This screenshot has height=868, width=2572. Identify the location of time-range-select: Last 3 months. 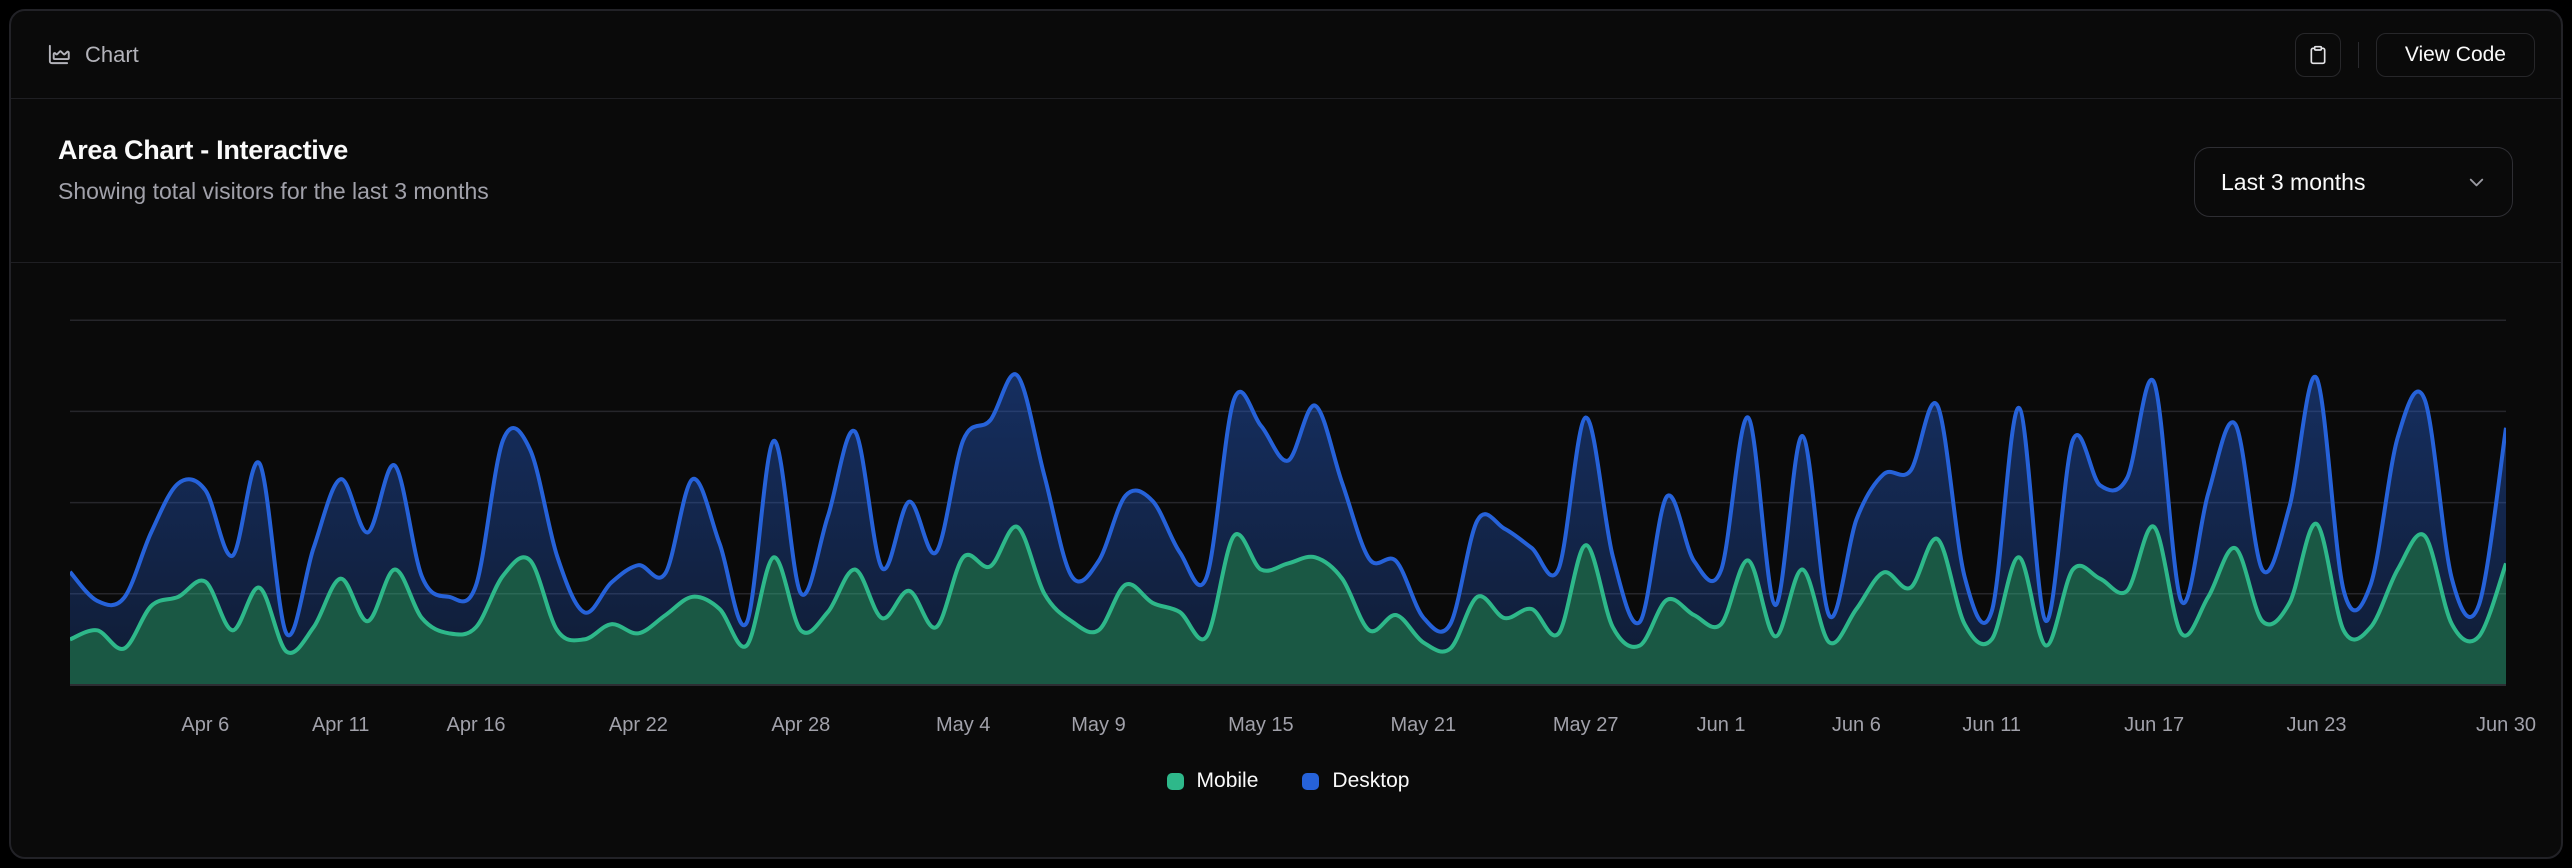
(2353, 182).